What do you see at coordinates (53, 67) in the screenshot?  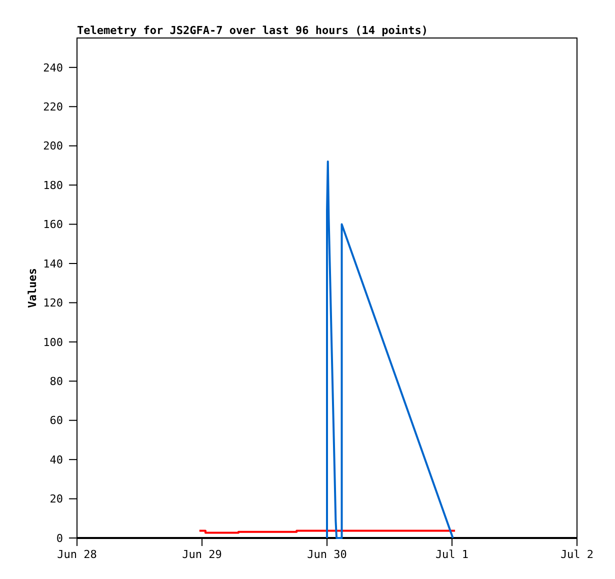 I see `y-tick-label: 240` at bounding box center [53, 67].